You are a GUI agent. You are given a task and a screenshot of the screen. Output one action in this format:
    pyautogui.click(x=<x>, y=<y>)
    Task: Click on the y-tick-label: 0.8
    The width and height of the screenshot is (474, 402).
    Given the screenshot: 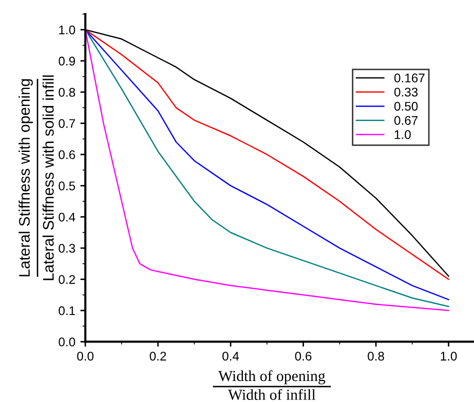 What is the action you would take?
    pyautogui.click(x=67, y=92)
    